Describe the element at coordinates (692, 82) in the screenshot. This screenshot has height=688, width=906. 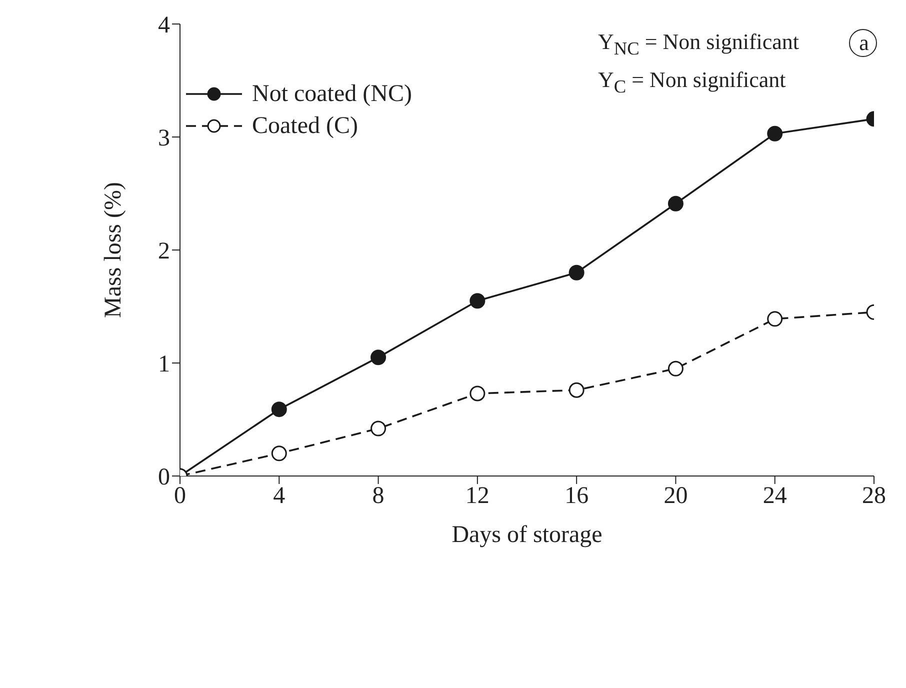
I see `annotation: Y$_{C}$ = Non significant` at that location.